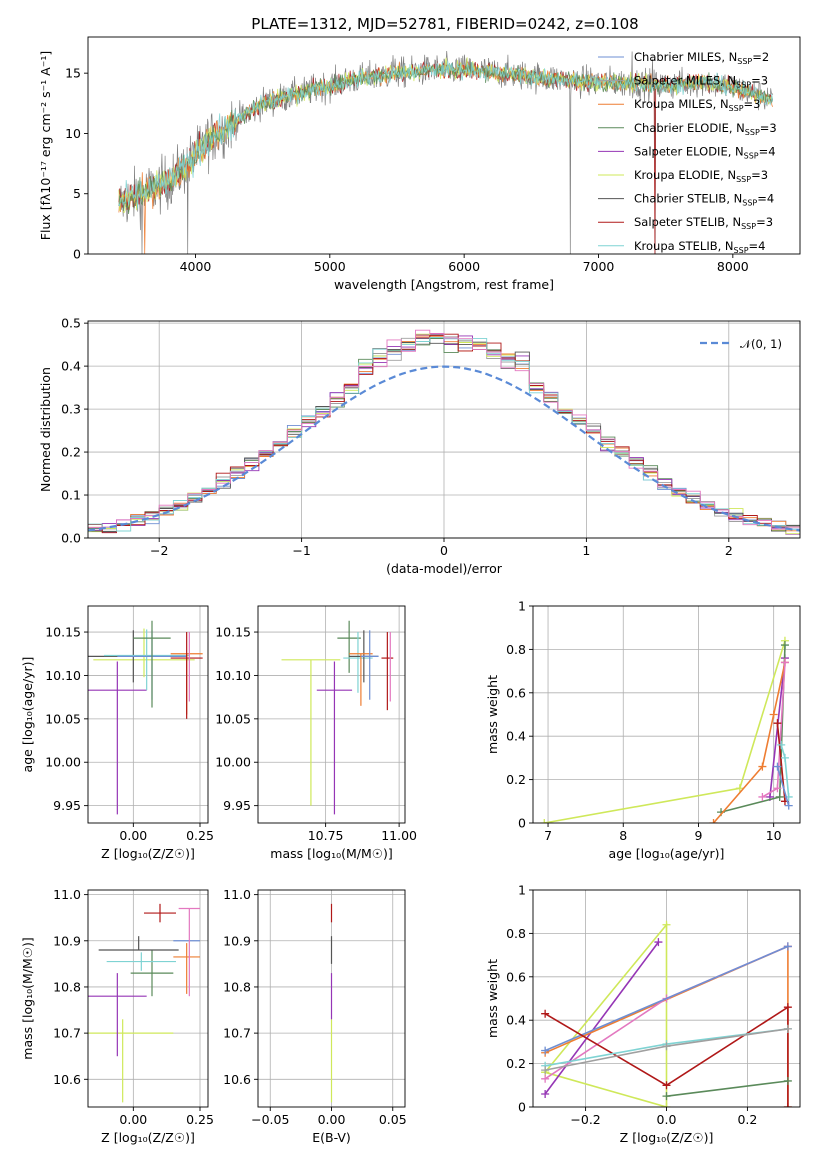 This screenshot has height=1170, width=819. Describe the element at coordinates (67, 1033) in the screenshot. I see `y-tick-label: 10.7` at that location.